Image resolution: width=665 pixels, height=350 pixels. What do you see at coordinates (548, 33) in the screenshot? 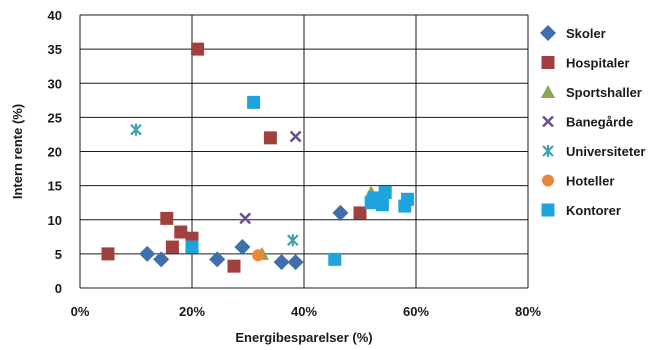
I see `legend-marker-skoler` at bounding box center [548, 33].